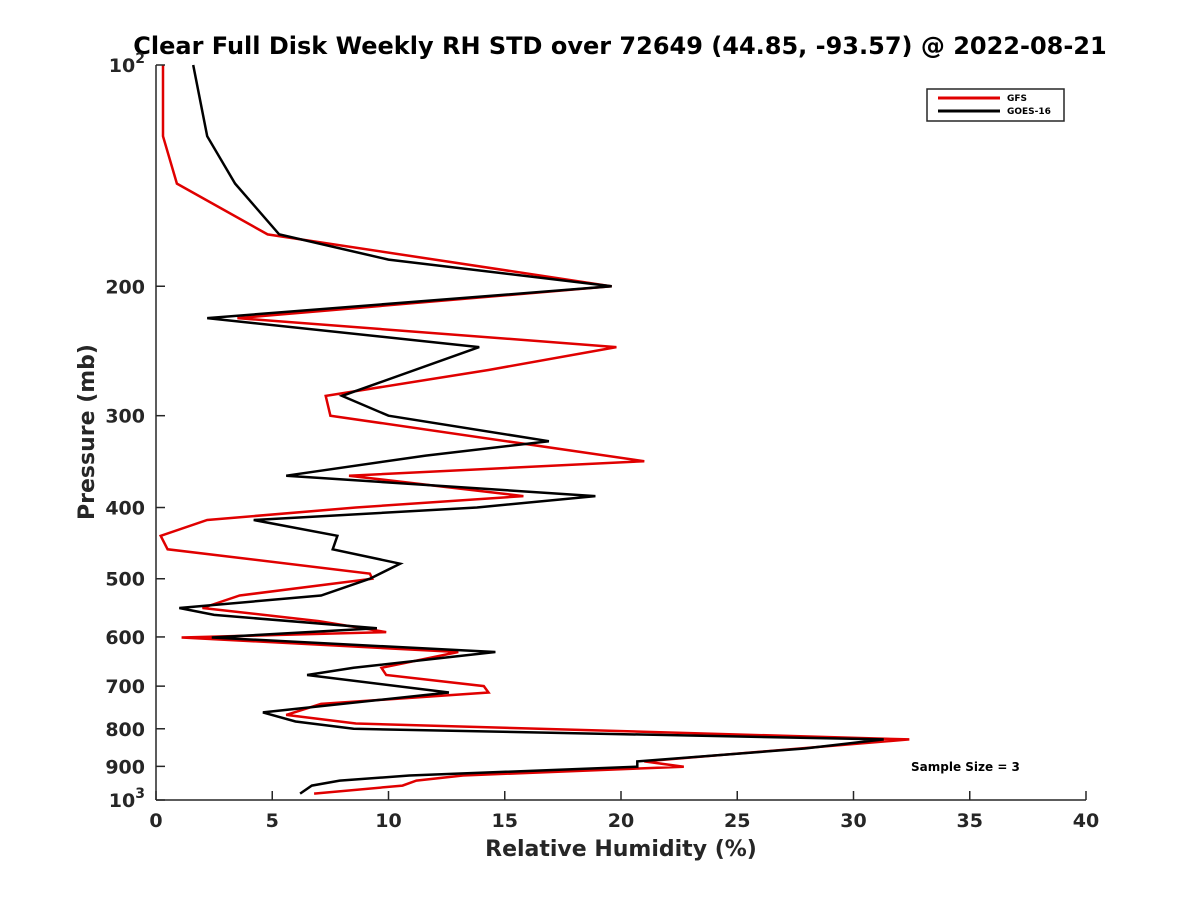 The width and height of the screenshot is (1200, 900). I want to click on legend-label-goes-16: GOES-16, so click(1029, 112).